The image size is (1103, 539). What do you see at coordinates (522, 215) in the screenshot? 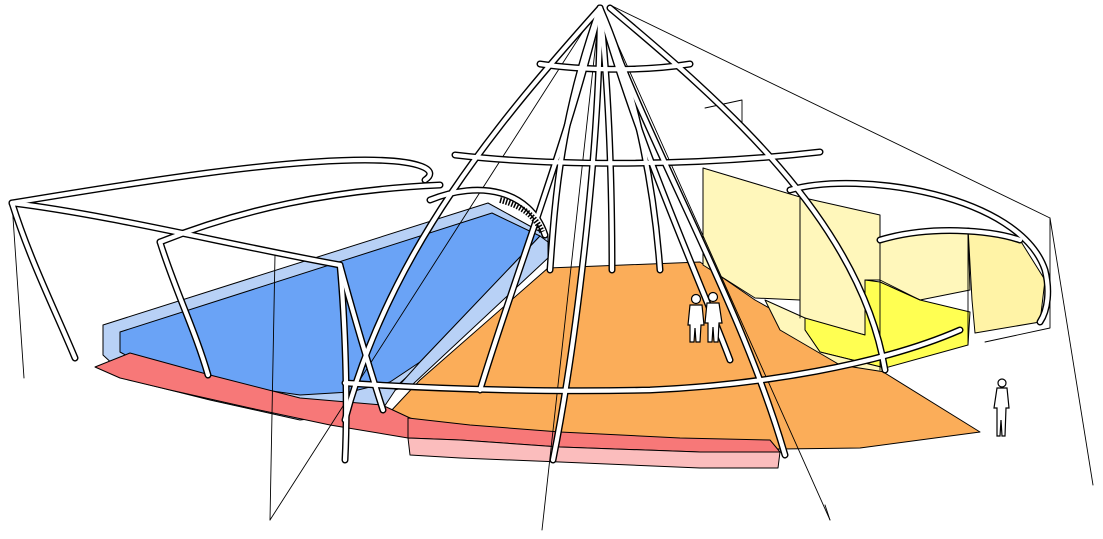
I see `pool-coil` at bounding box center [522, 215].